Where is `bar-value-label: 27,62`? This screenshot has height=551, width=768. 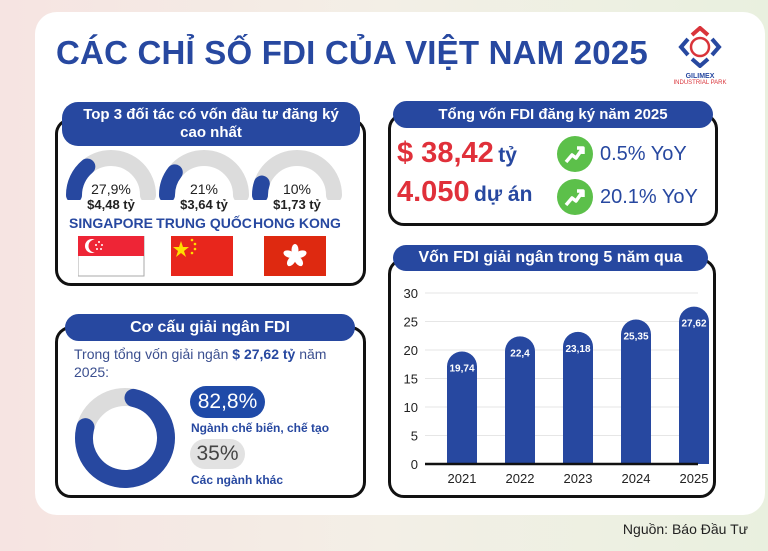 bar-value-label: 27,62 is located at coordinates (693, 324).